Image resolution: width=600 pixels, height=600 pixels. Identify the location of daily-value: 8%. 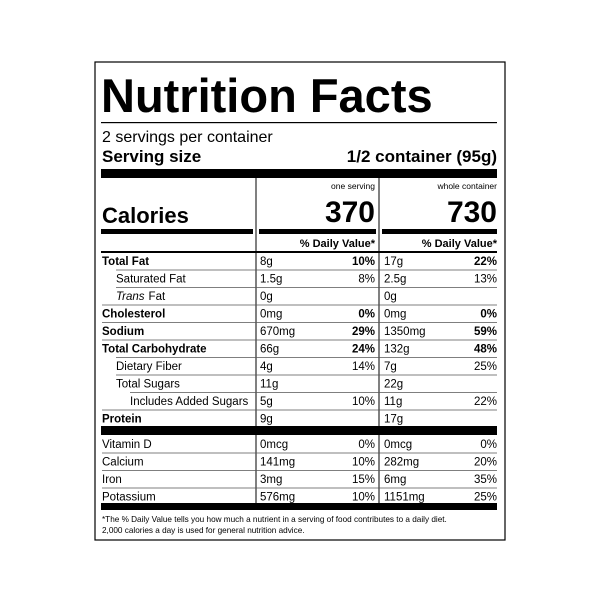
(366, 280).